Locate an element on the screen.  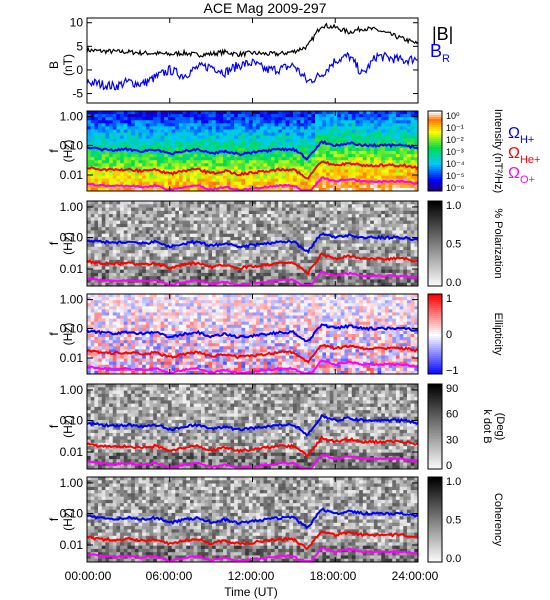
gyro-h-line is located at coordinates (252, 243).